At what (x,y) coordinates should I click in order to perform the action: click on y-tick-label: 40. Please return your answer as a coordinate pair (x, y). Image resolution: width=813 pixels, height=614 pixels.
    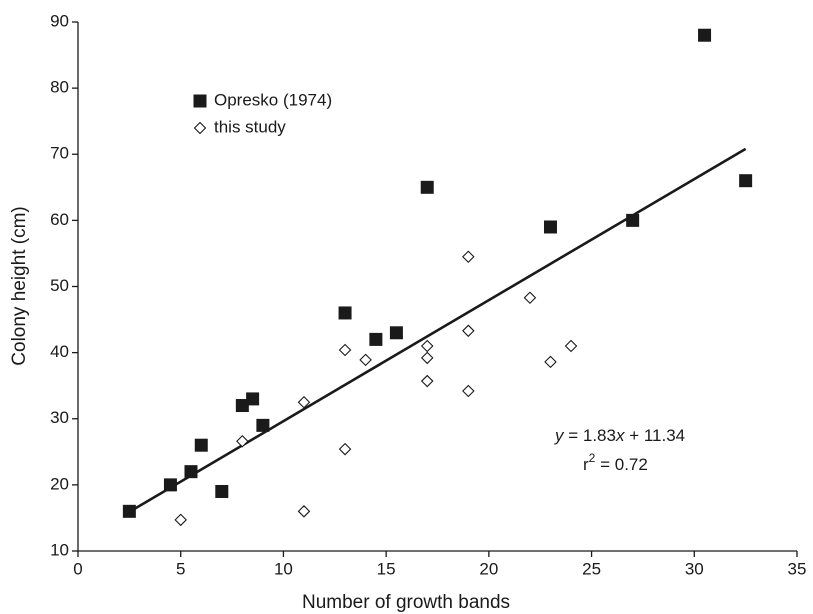
    Looking at the image, I should click on (59, 351).